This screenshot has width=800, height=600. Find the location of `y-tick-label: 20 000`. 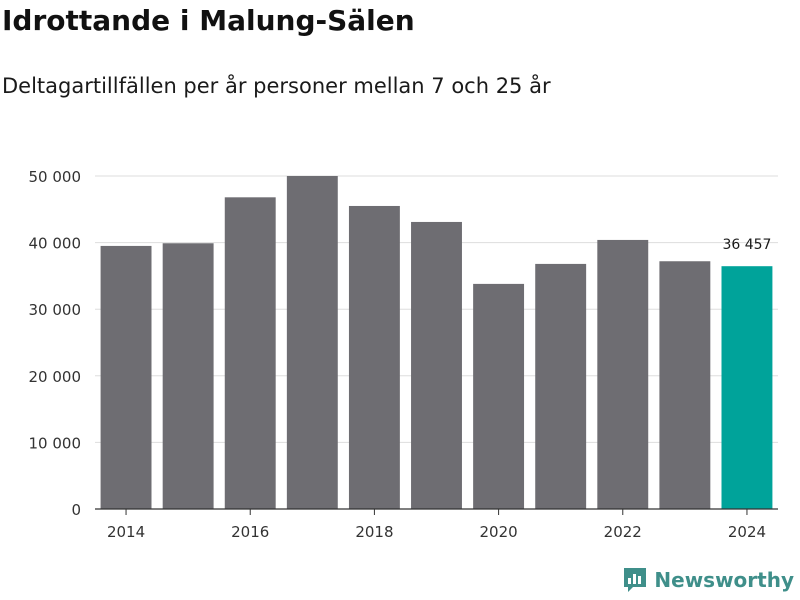

y-tick-label: 20 000 is located at coordinates (55, 377).